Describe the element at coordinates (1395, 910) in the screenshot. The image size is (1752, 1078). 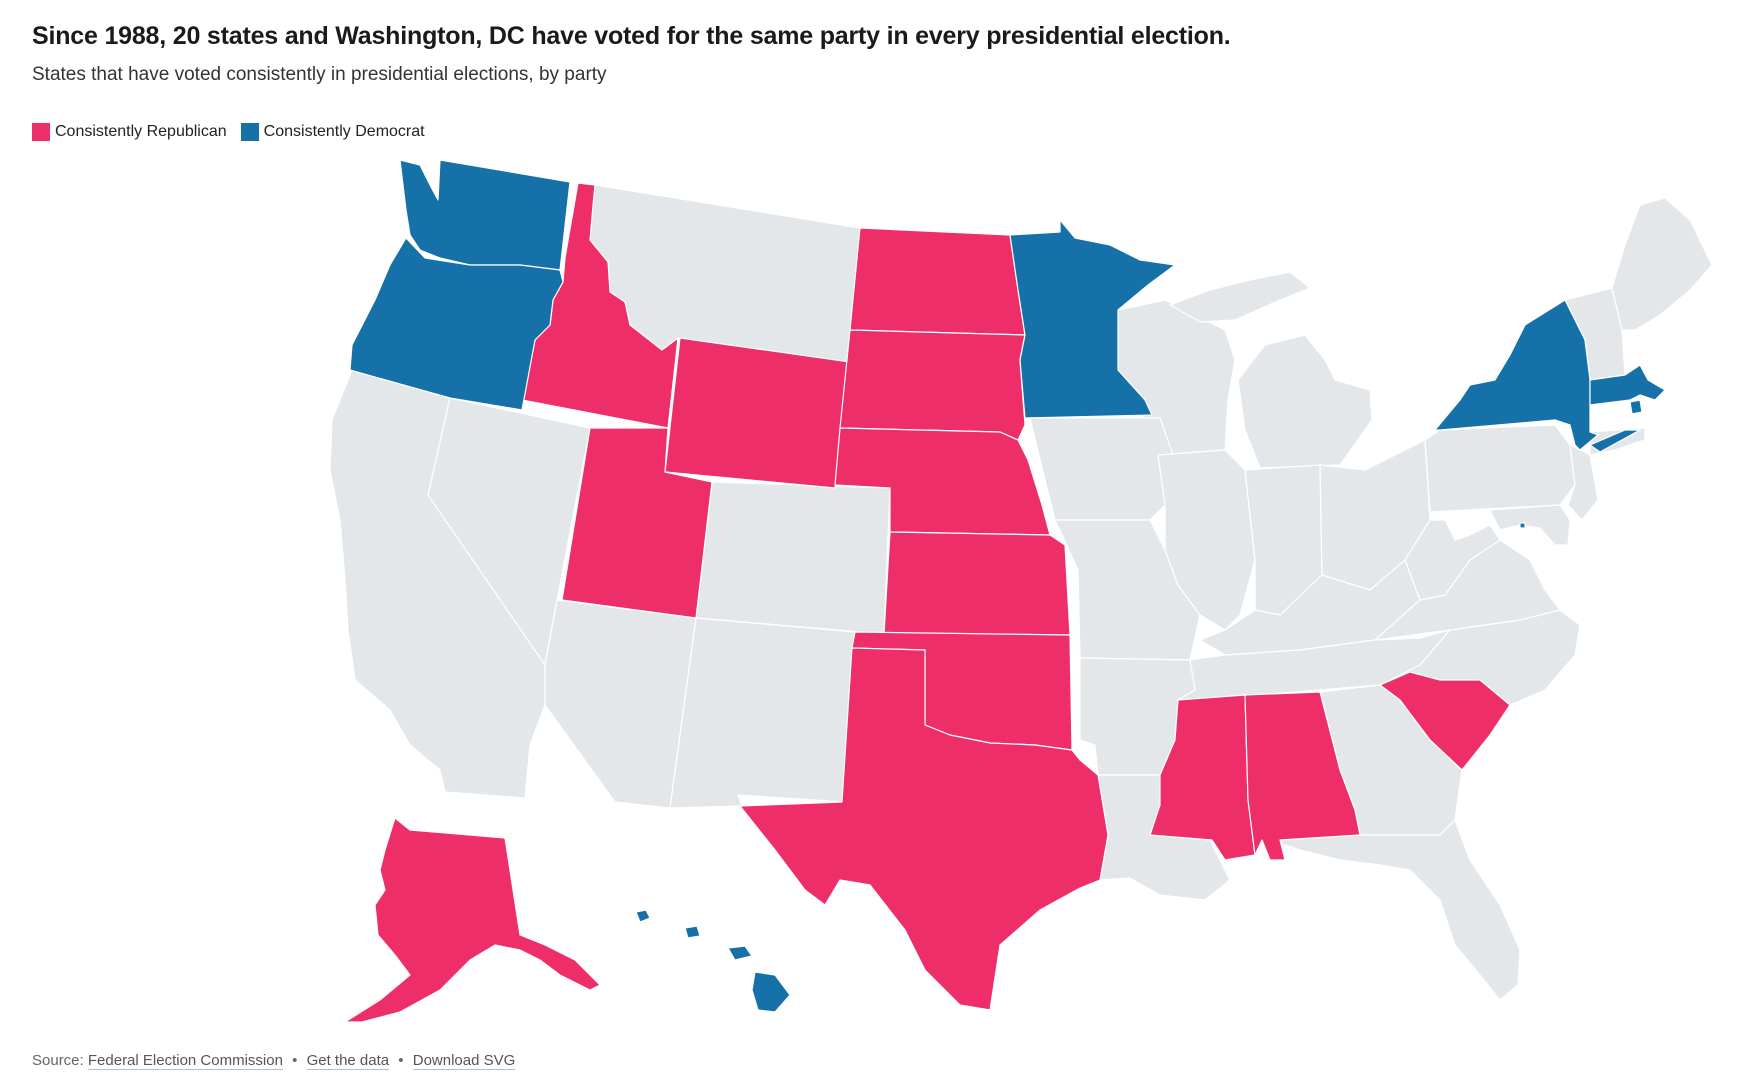
I see `state-florida` at that location.